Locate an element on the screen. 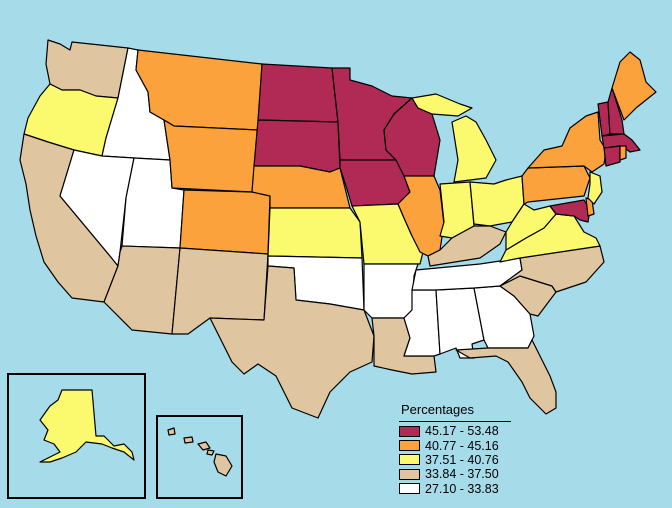 This screenshot has width=672, height=508. state-connecticut is located at coordinates (612, 156).